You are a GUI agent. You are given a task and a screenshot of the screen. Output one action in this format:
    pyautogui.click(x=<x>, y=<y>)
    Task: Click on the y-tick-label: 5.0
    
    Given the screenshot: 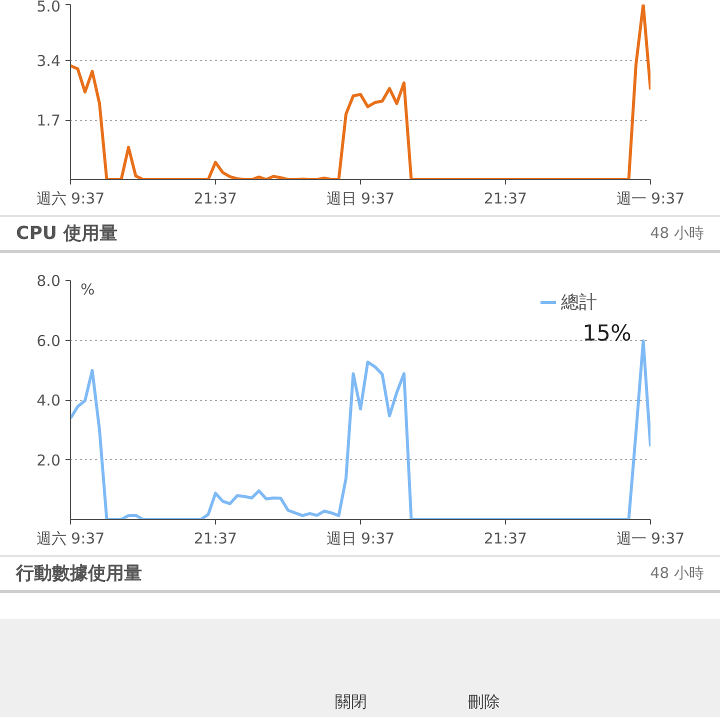 What is the action you would take?
    pyautogui.click(x=48, y=8)
    